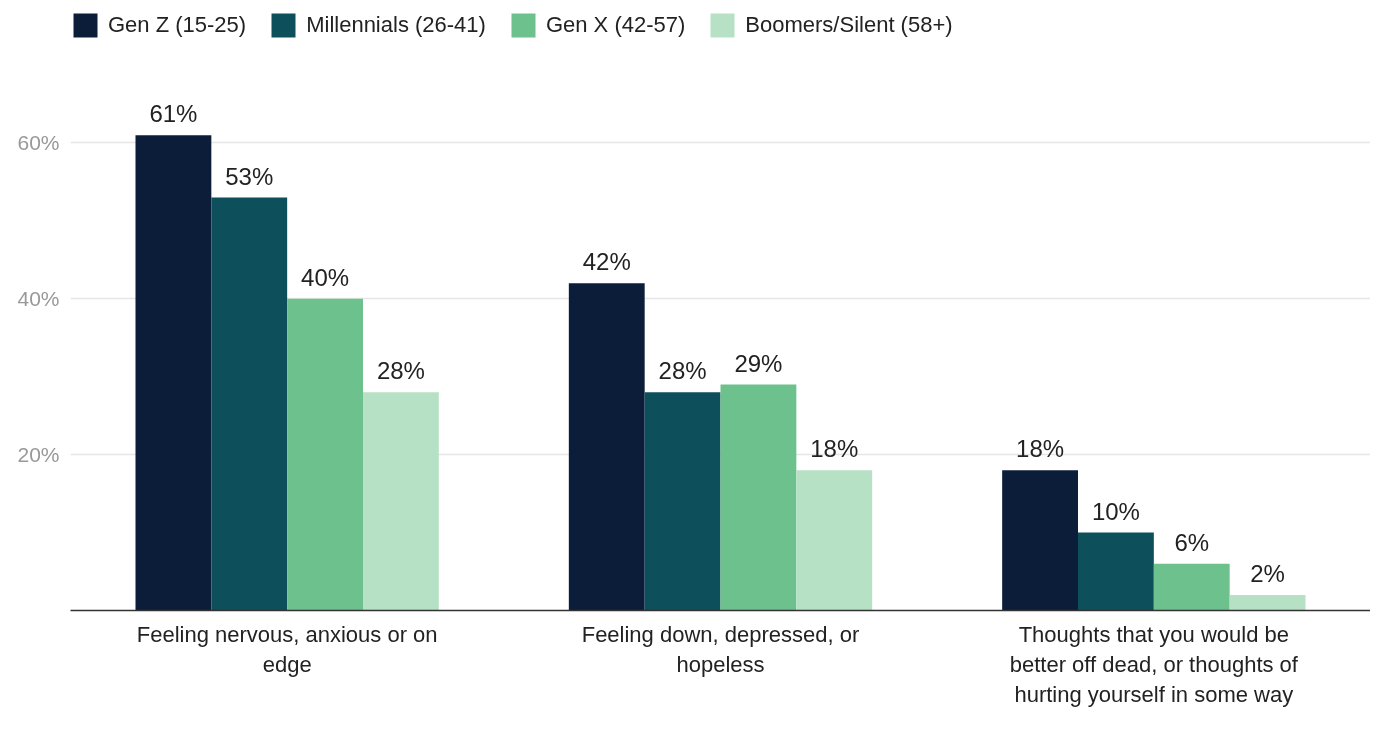 Image resolution: width=1377 pixels, height=732 pixels. I want to click on data-label: 42%, so click(606, 262).